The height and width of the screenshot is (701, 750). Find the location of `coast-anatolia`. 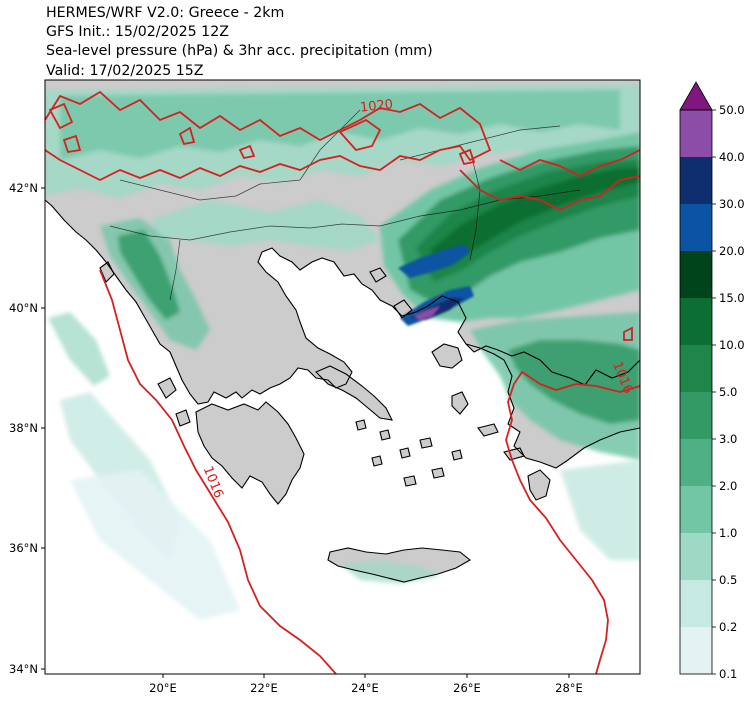

coast-anatolia is located at coordinates (552, 406).